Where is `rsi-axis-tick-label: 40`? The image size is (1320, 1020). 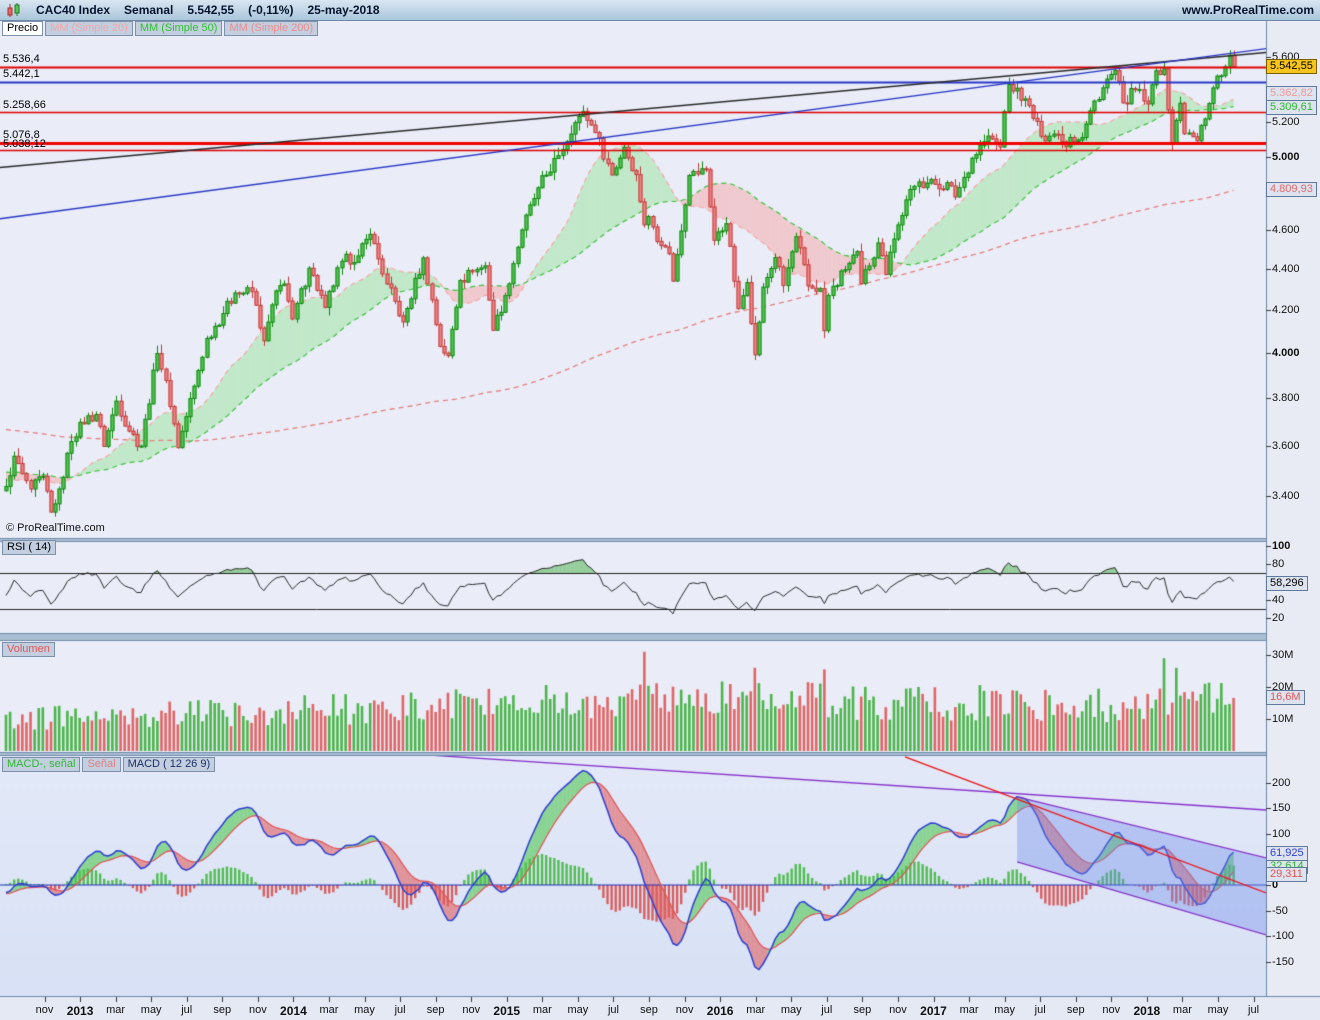 rsi-axis-tick-label: 40 is located at coordinates (1278, 600).